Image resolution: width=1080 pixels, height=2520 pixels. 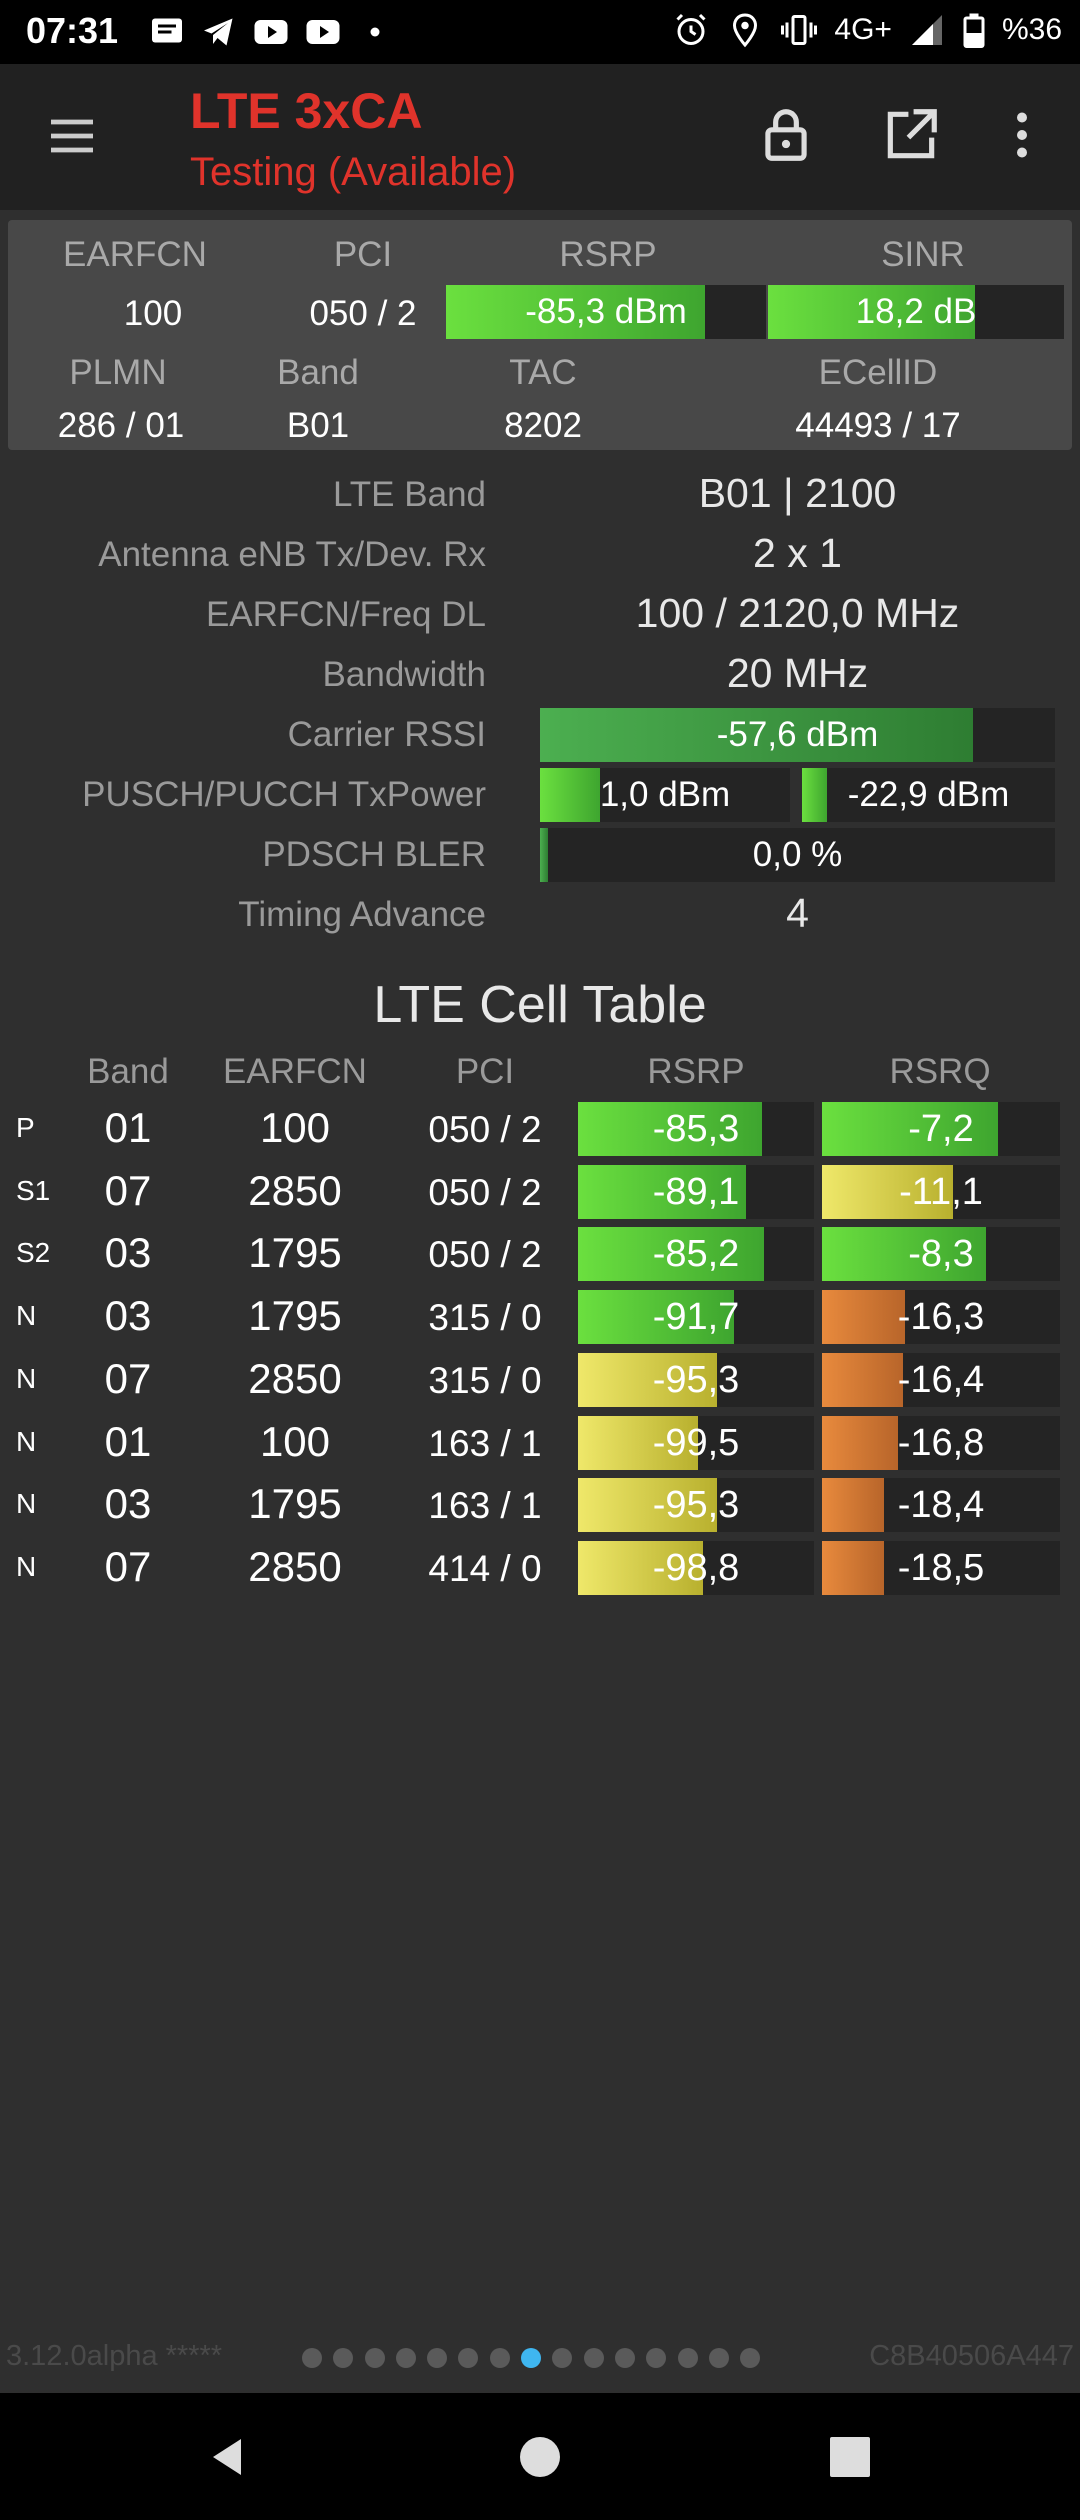 What do you see at coordinates (72, 136) in the screenshot?
I see `menu-icon` at bounding box center [72, 136].